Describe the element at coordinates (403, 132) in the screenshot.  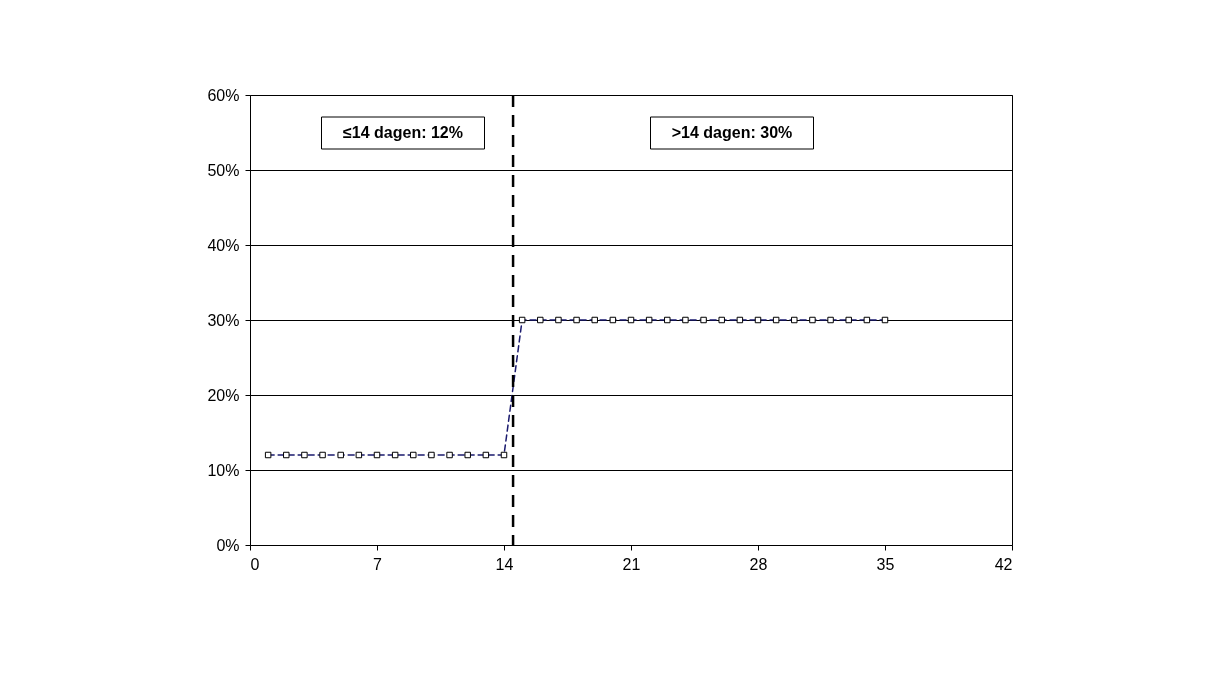
I see `annotation: ≤14 dagen: 12%` at that location.